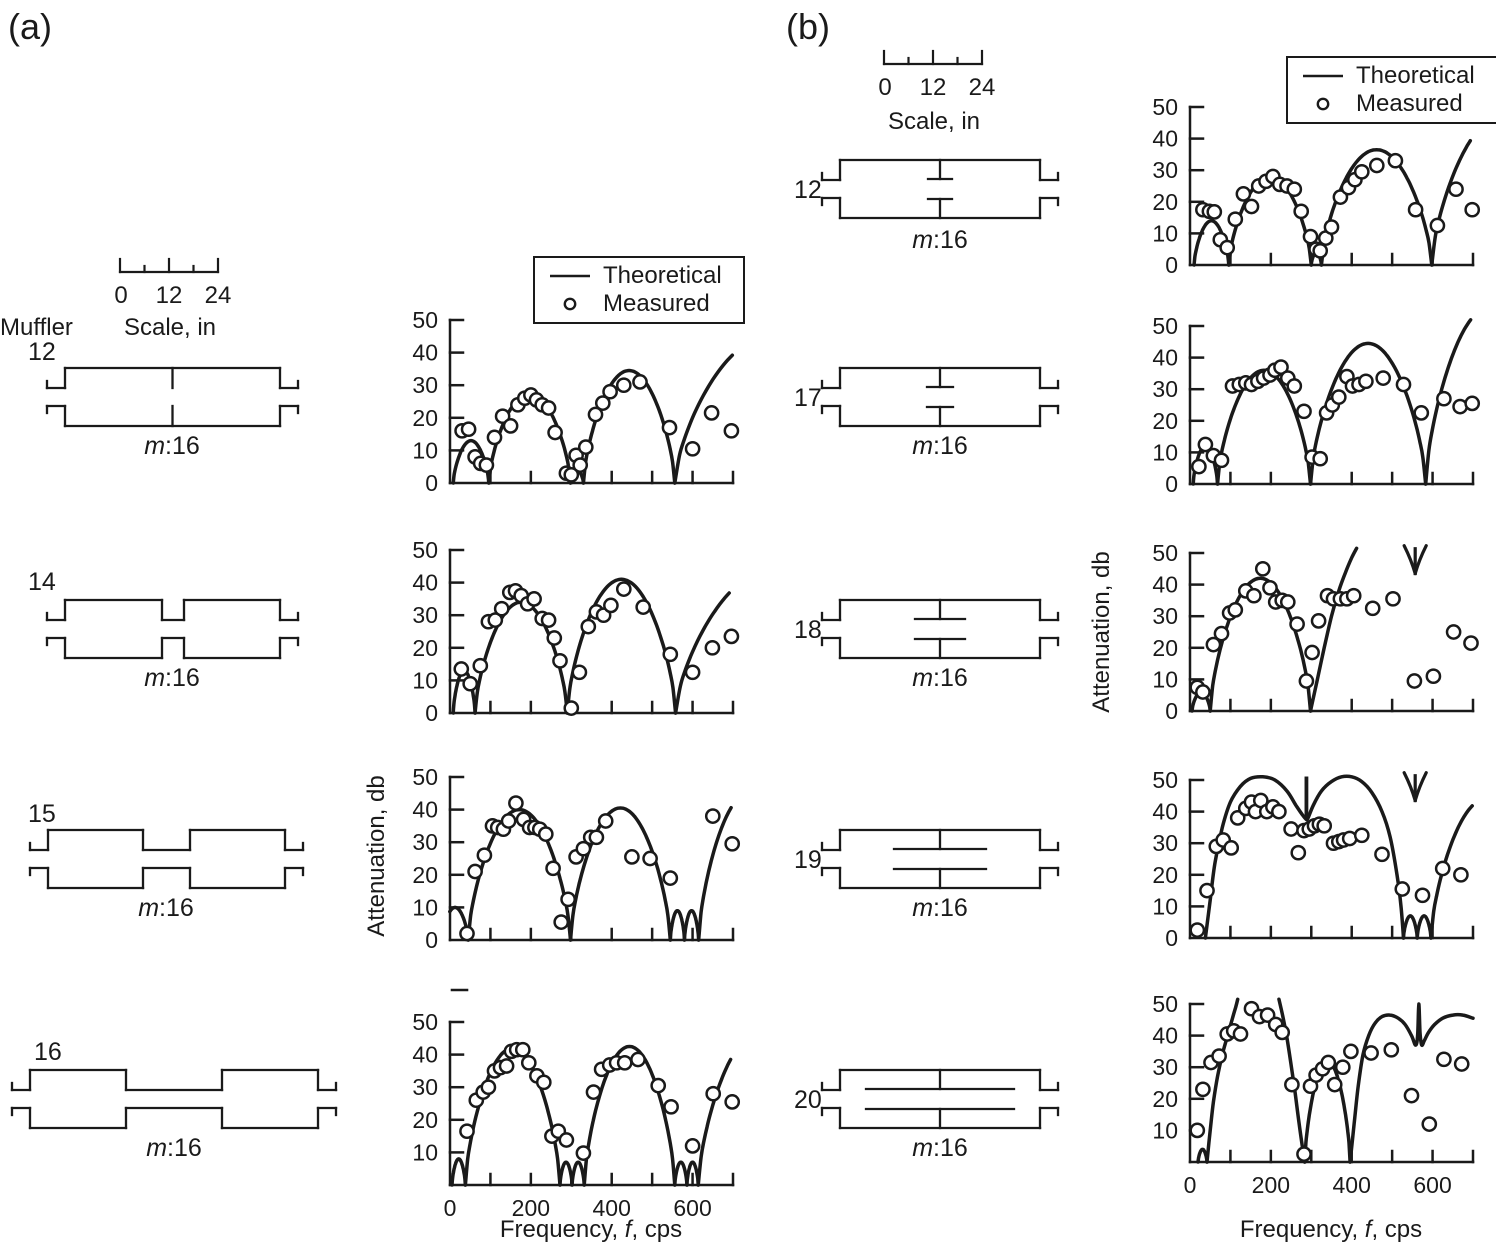 This screenshot has width=1496, height=1246. I want to click on panel-a-label: (a), so click(30, 26).